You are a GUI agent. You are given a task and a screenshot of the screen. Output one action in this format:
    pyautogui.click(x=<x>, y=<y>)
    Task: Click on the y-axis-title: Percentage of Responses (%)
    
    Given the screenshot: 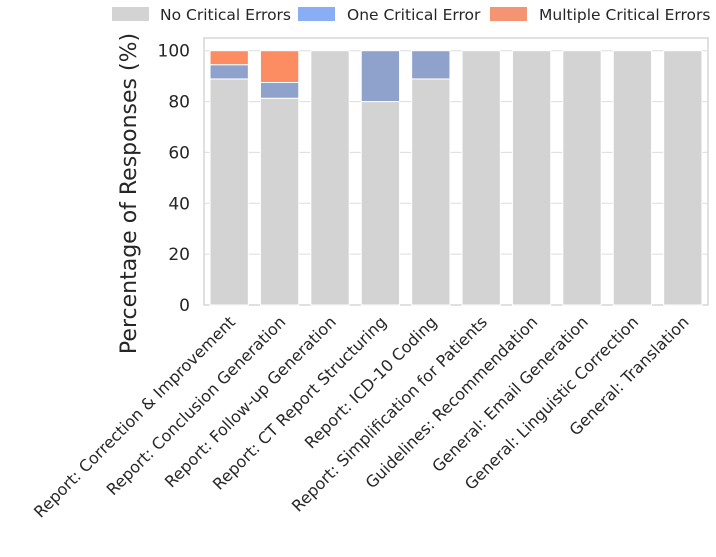 What is the action you would take?
    pyautogui.click(x=129, y=193)
    